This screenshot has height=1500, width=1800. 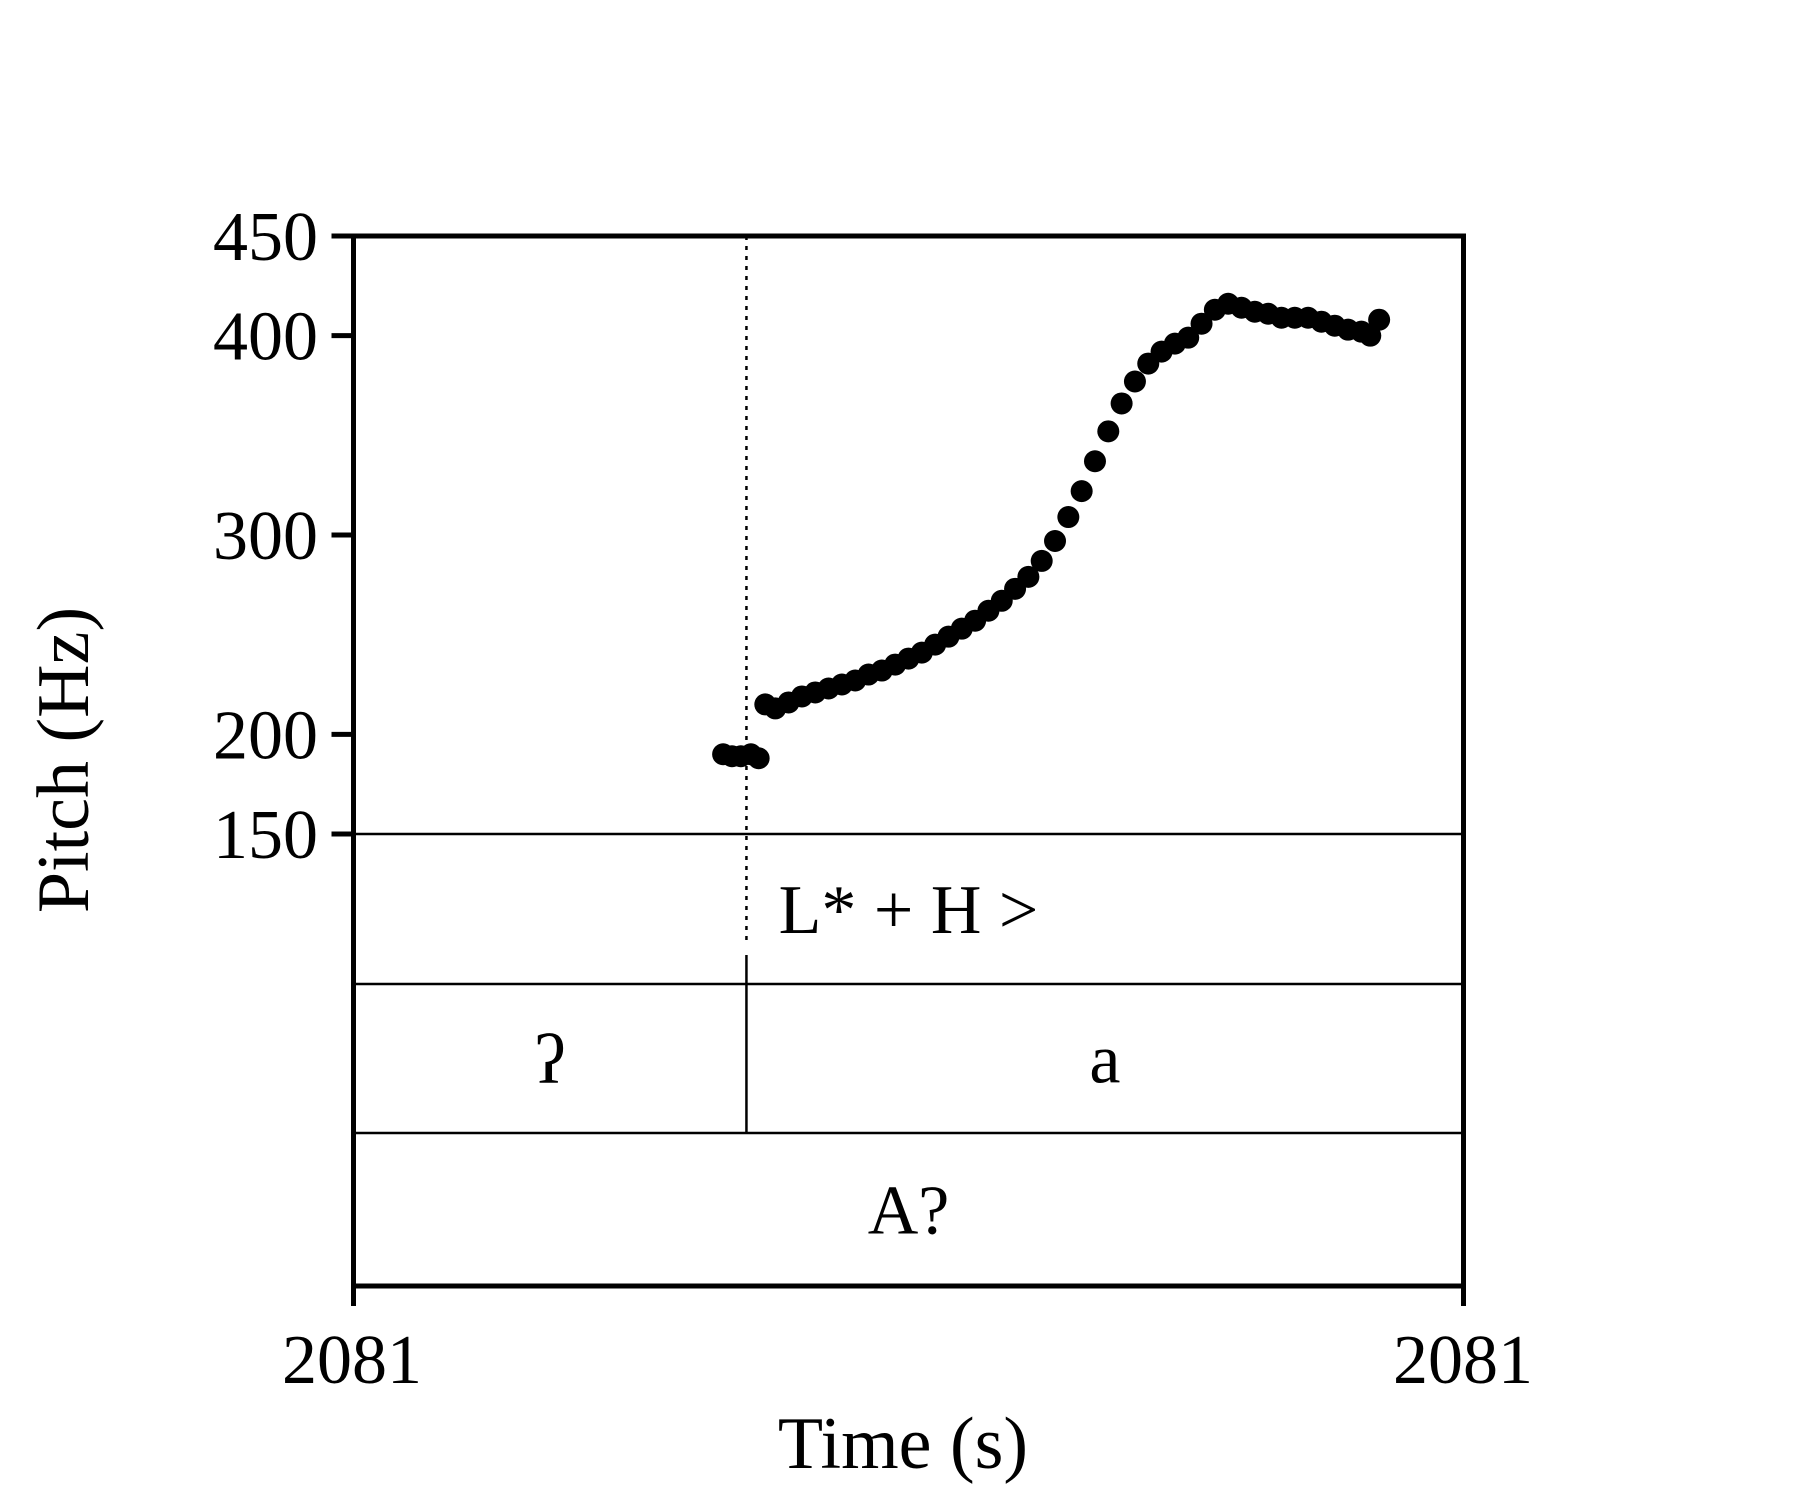 What do you see at coordinates (909, 910) in the screenshot?
I see `tier-0-label-0: L* + H >` at bounding box center [909, 910].